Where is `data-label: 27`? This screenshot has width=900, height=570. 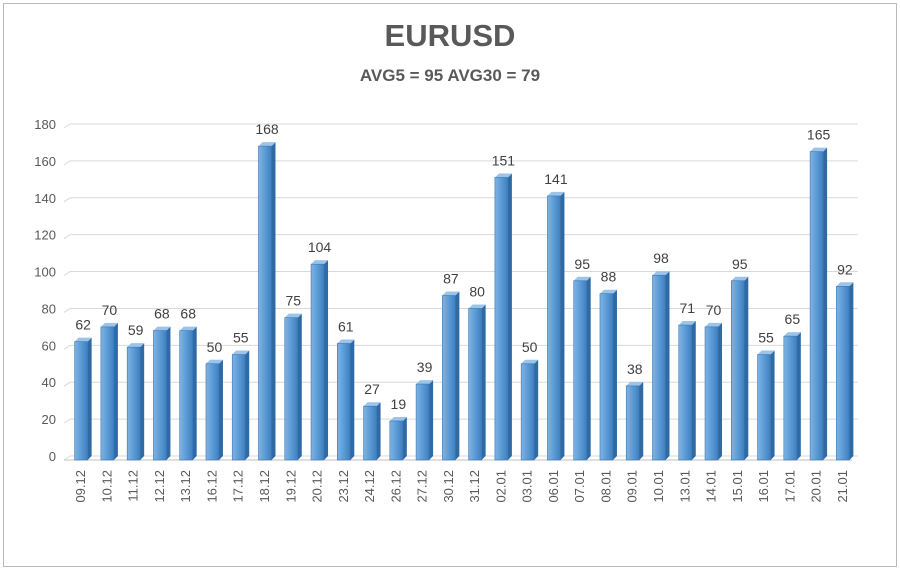
data-label: 27 is located at coordinates (372, 389).